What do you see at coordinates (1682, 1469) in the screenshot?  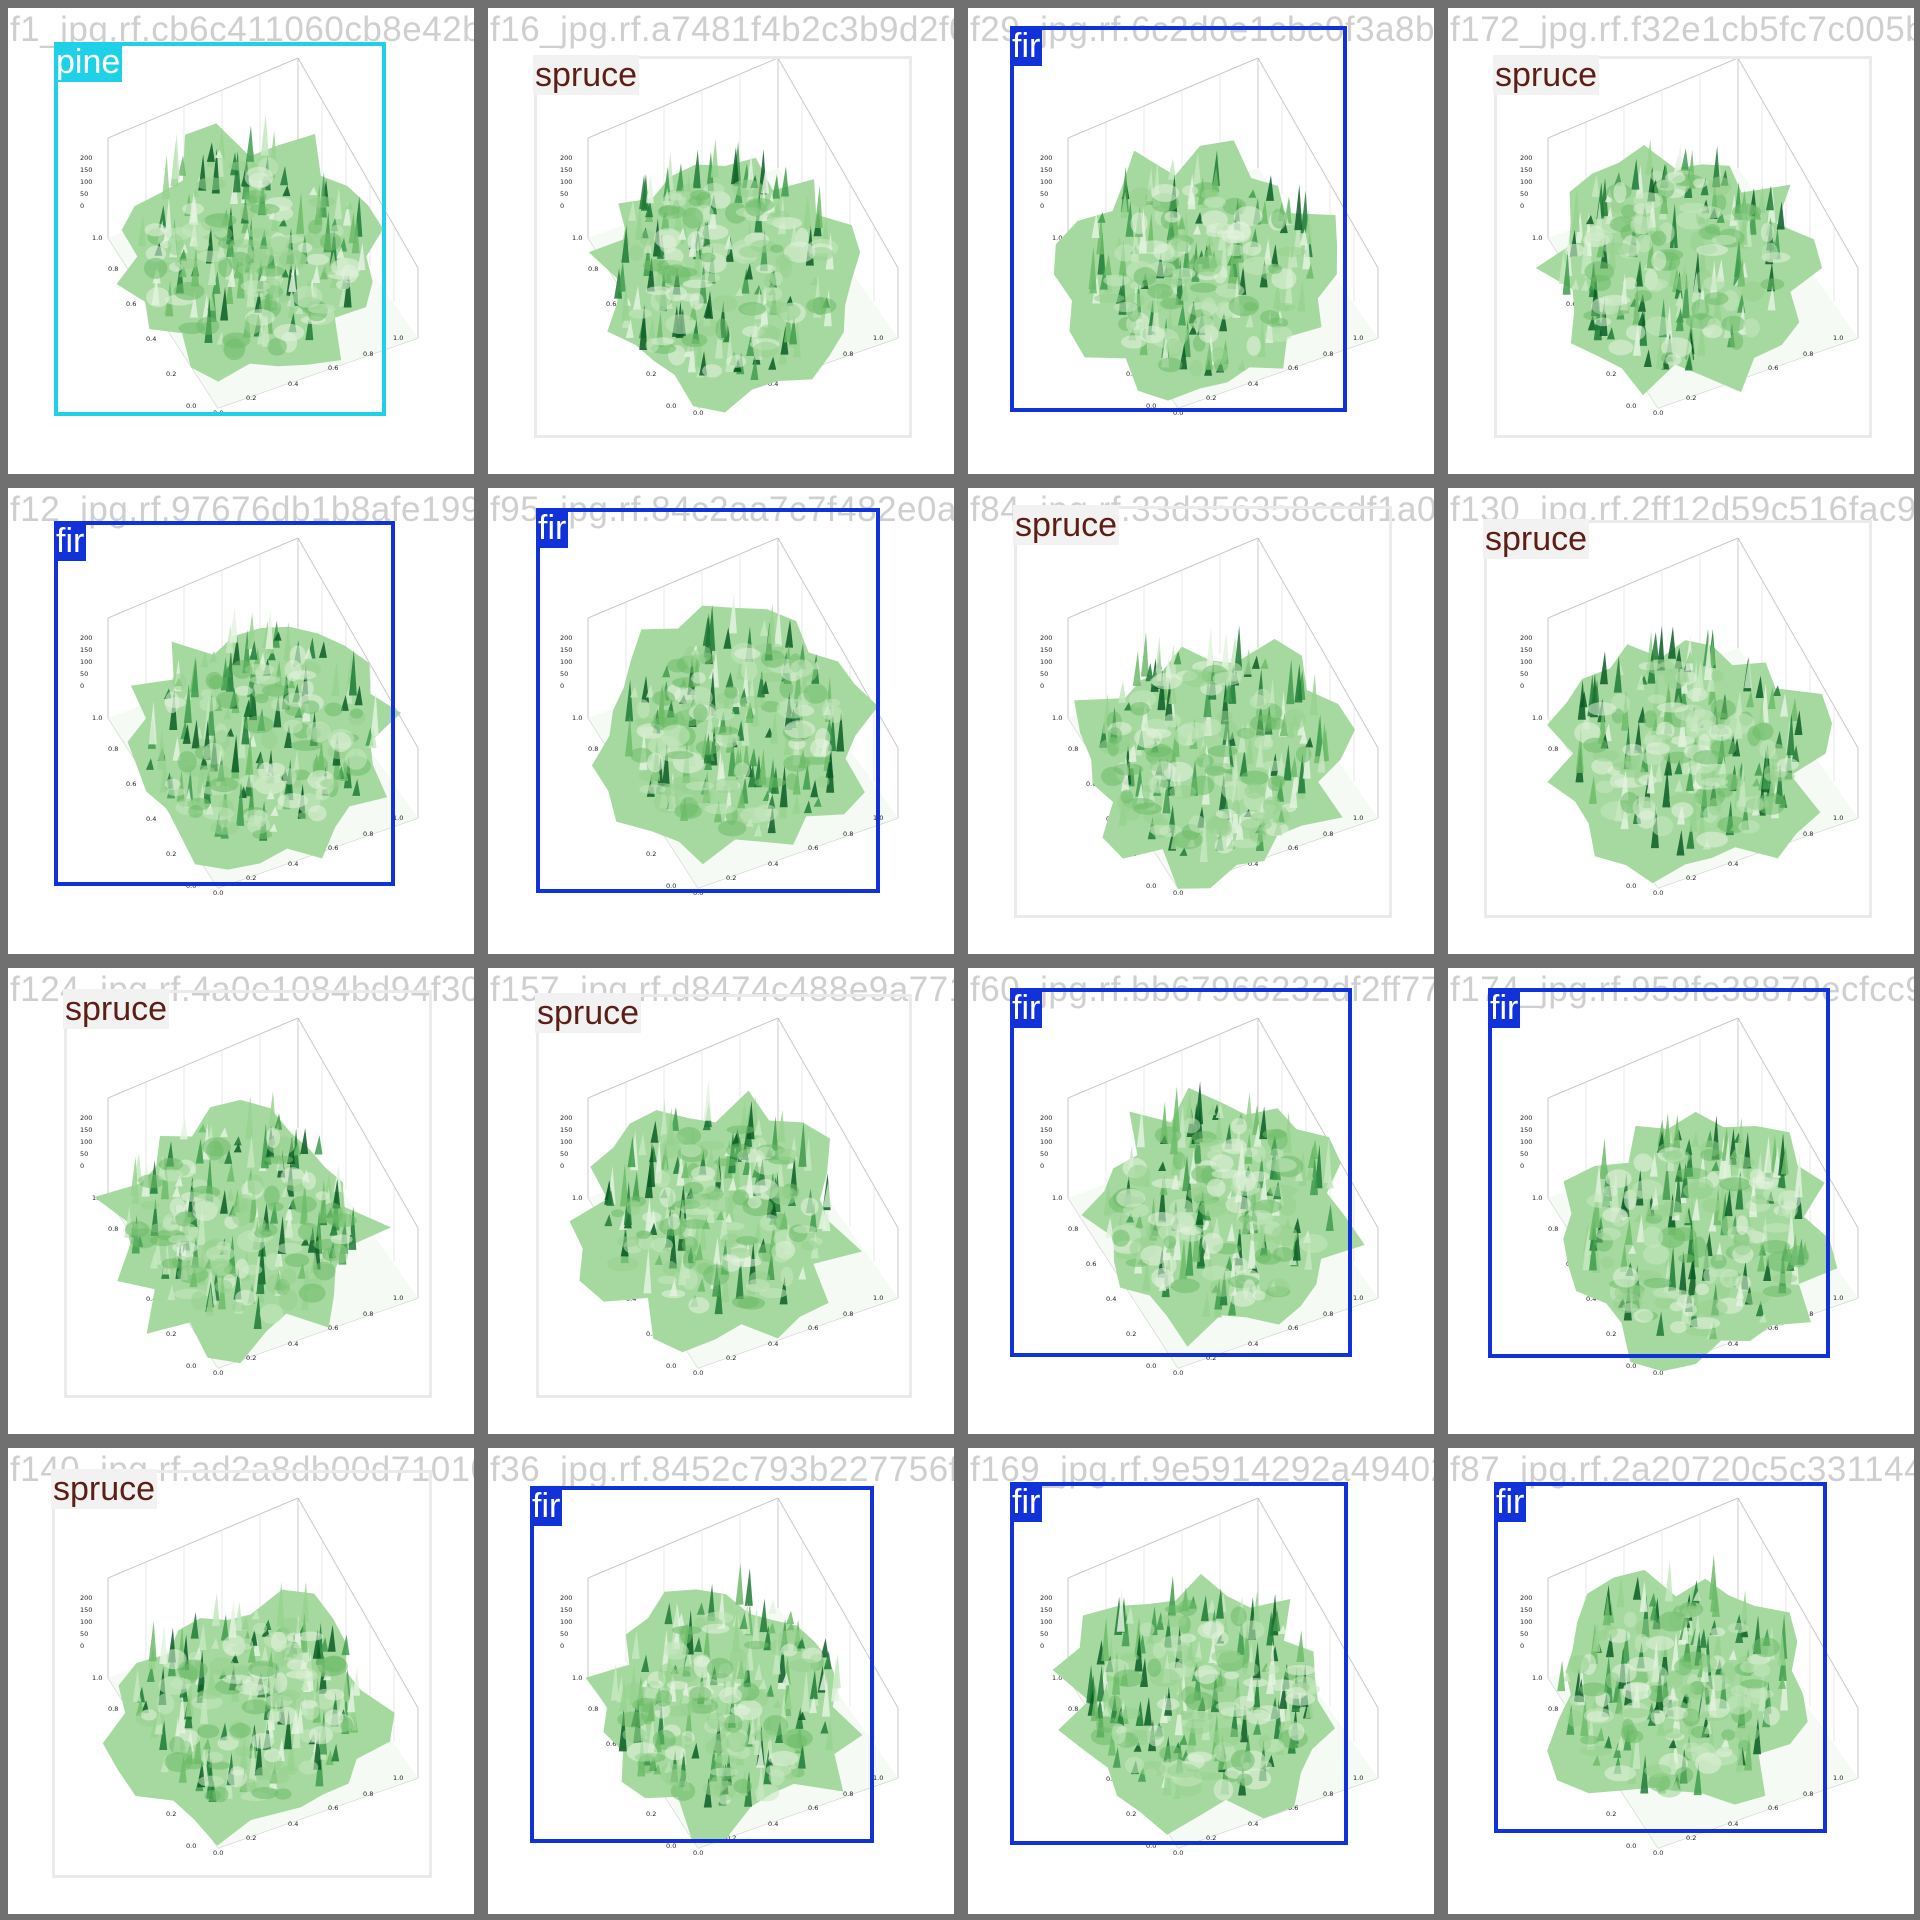 I see `image-filename: f87_jpg.rf.2a20720c5c3311440` at bounding box center [1682, 1469].